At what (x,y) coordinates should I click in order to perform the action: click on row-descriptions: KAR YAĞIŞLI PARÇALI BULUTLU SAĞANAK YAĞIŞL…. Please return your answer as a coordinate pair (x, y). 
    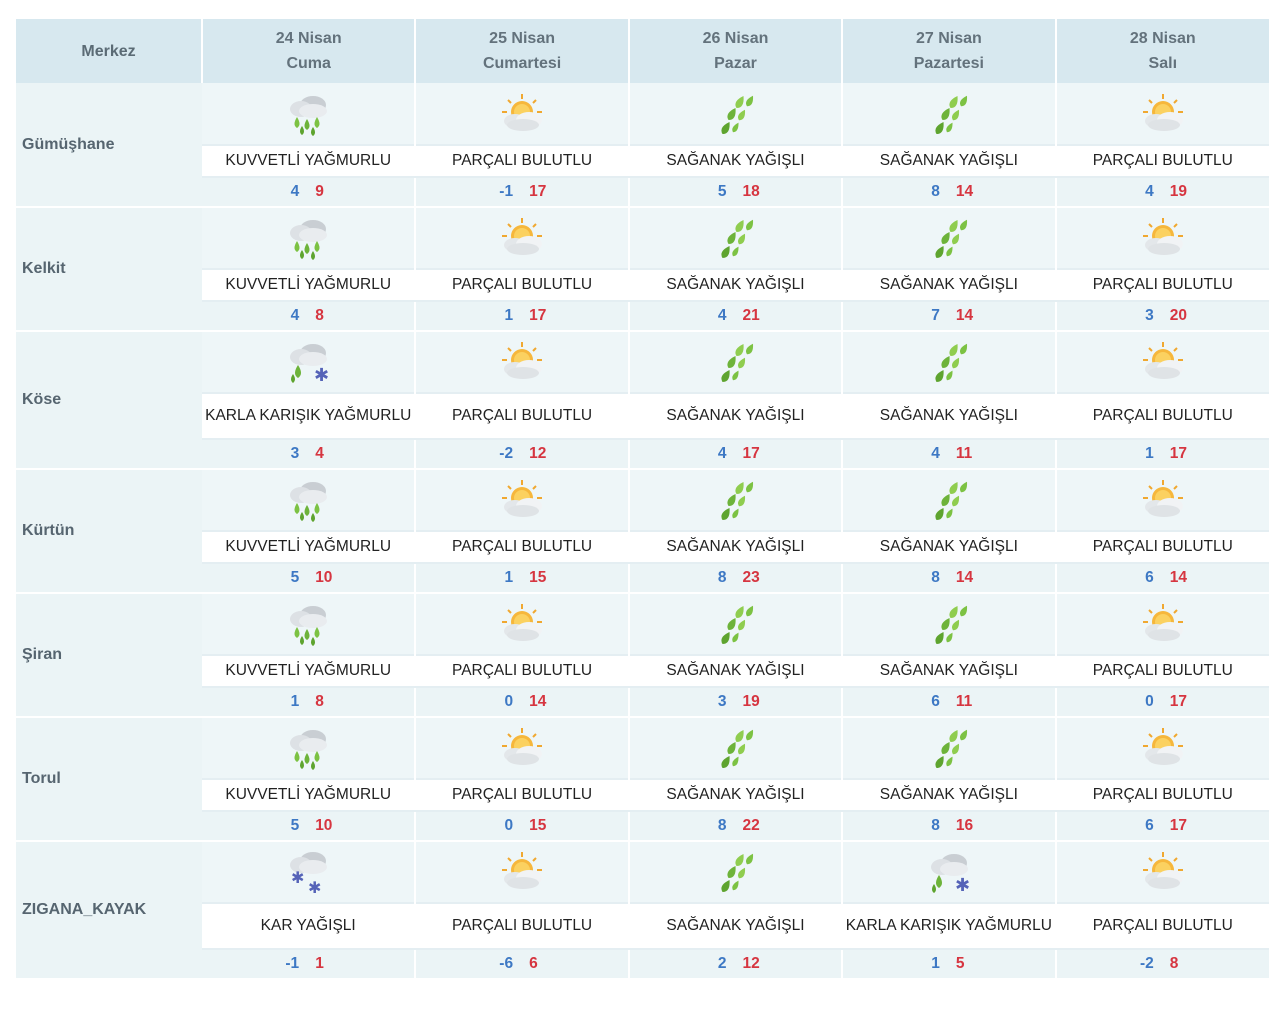
    Looking at the image, I should click on (642, 926).